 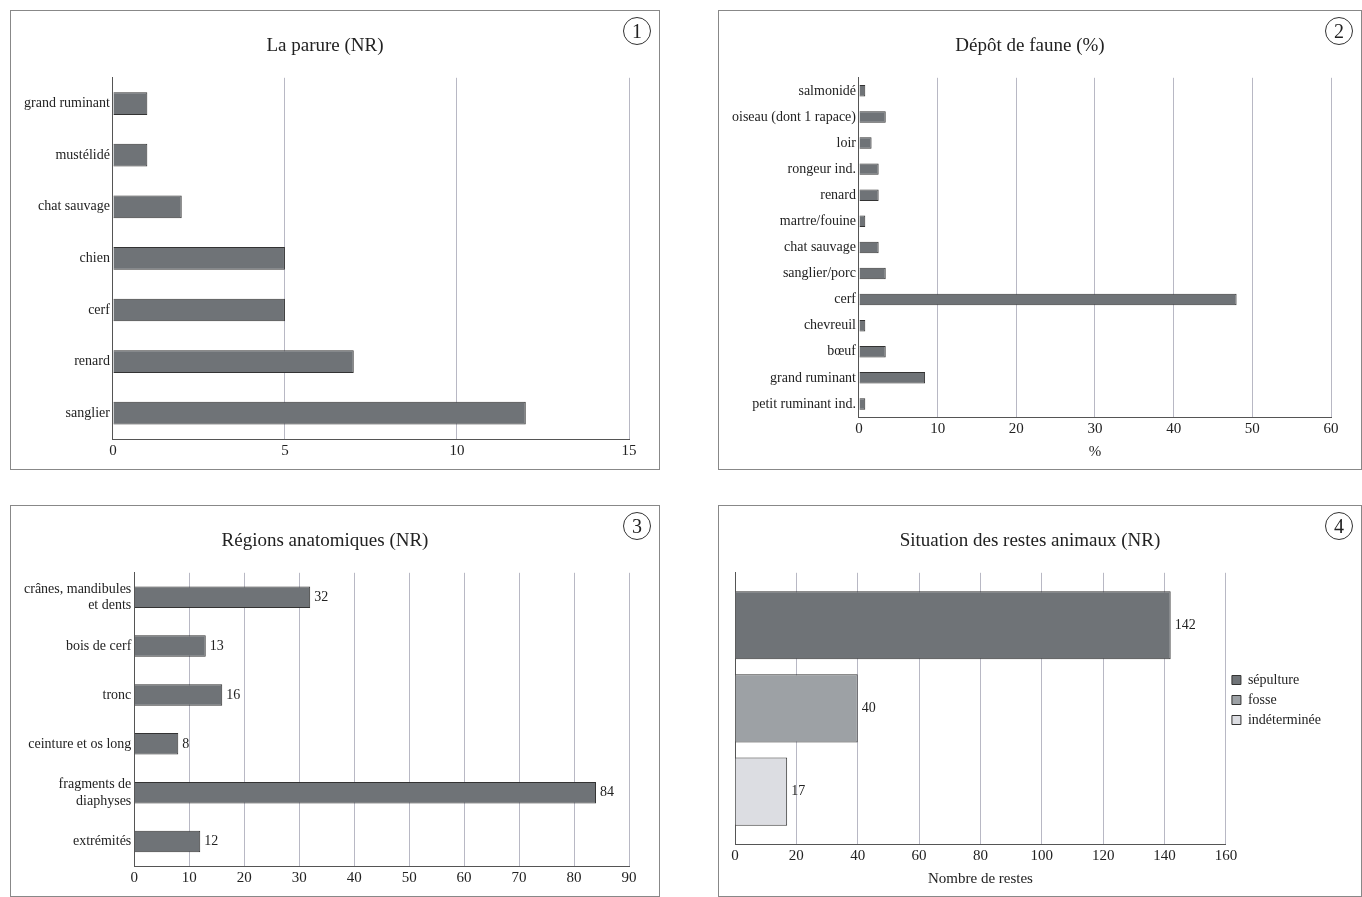 I want to click on y-tick-label: crânes, mandibules et dents, so click(x=78, y=596).